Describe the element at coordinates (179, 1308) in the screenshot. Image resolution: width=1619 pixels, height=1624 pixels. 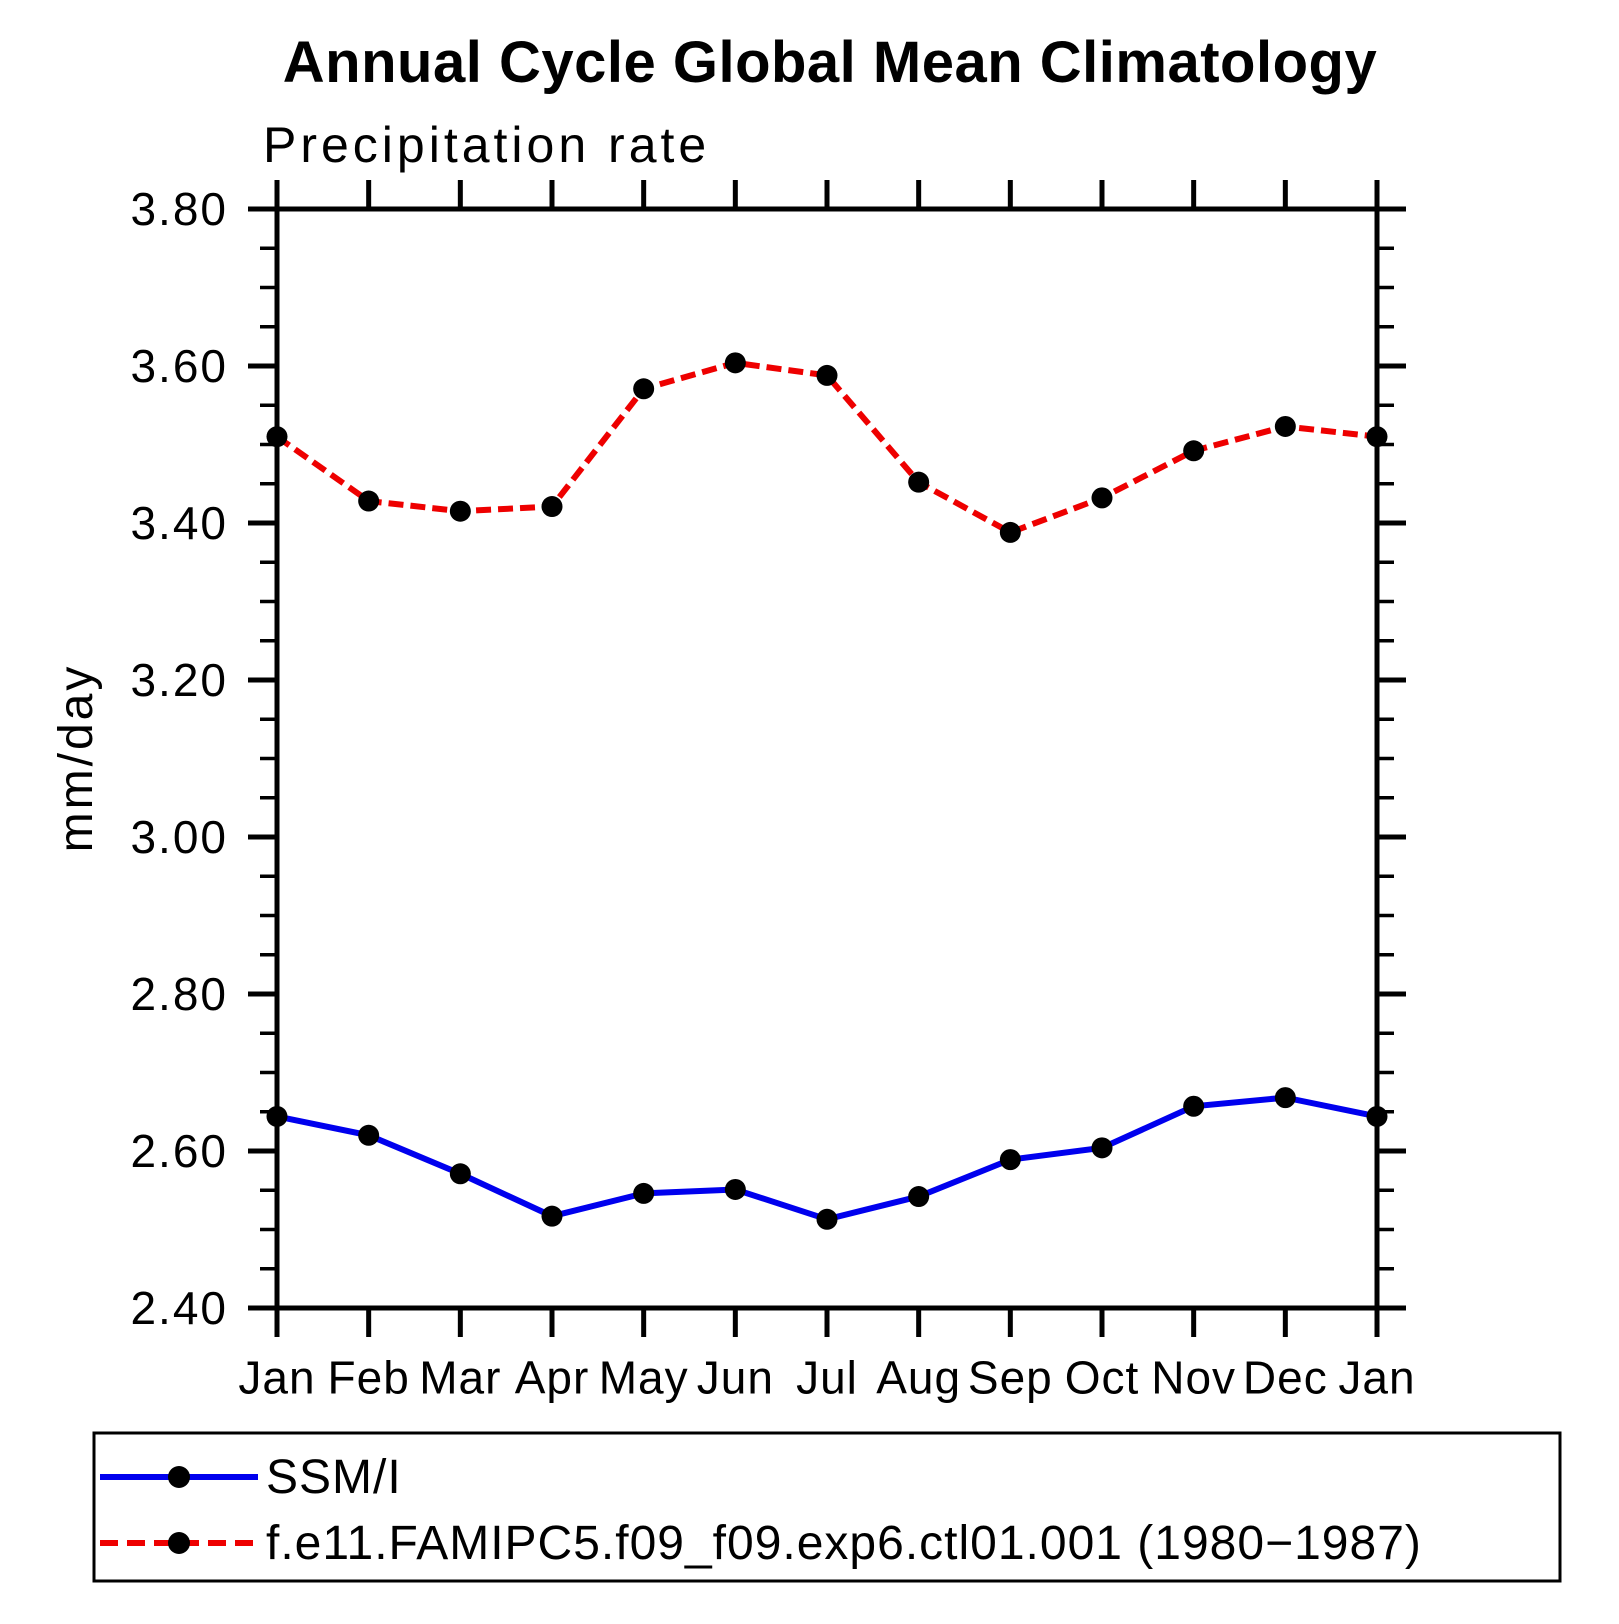
I see `y-tick-label: 2.40` at that location.